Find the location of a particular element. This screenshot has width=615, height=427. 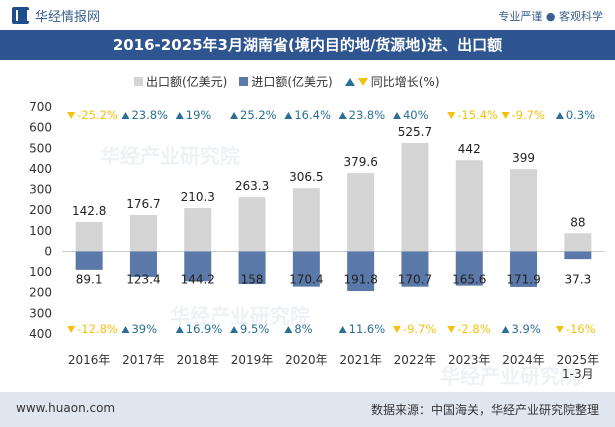

import-growth-label: 16.9% is located at coordinates (204, 329).